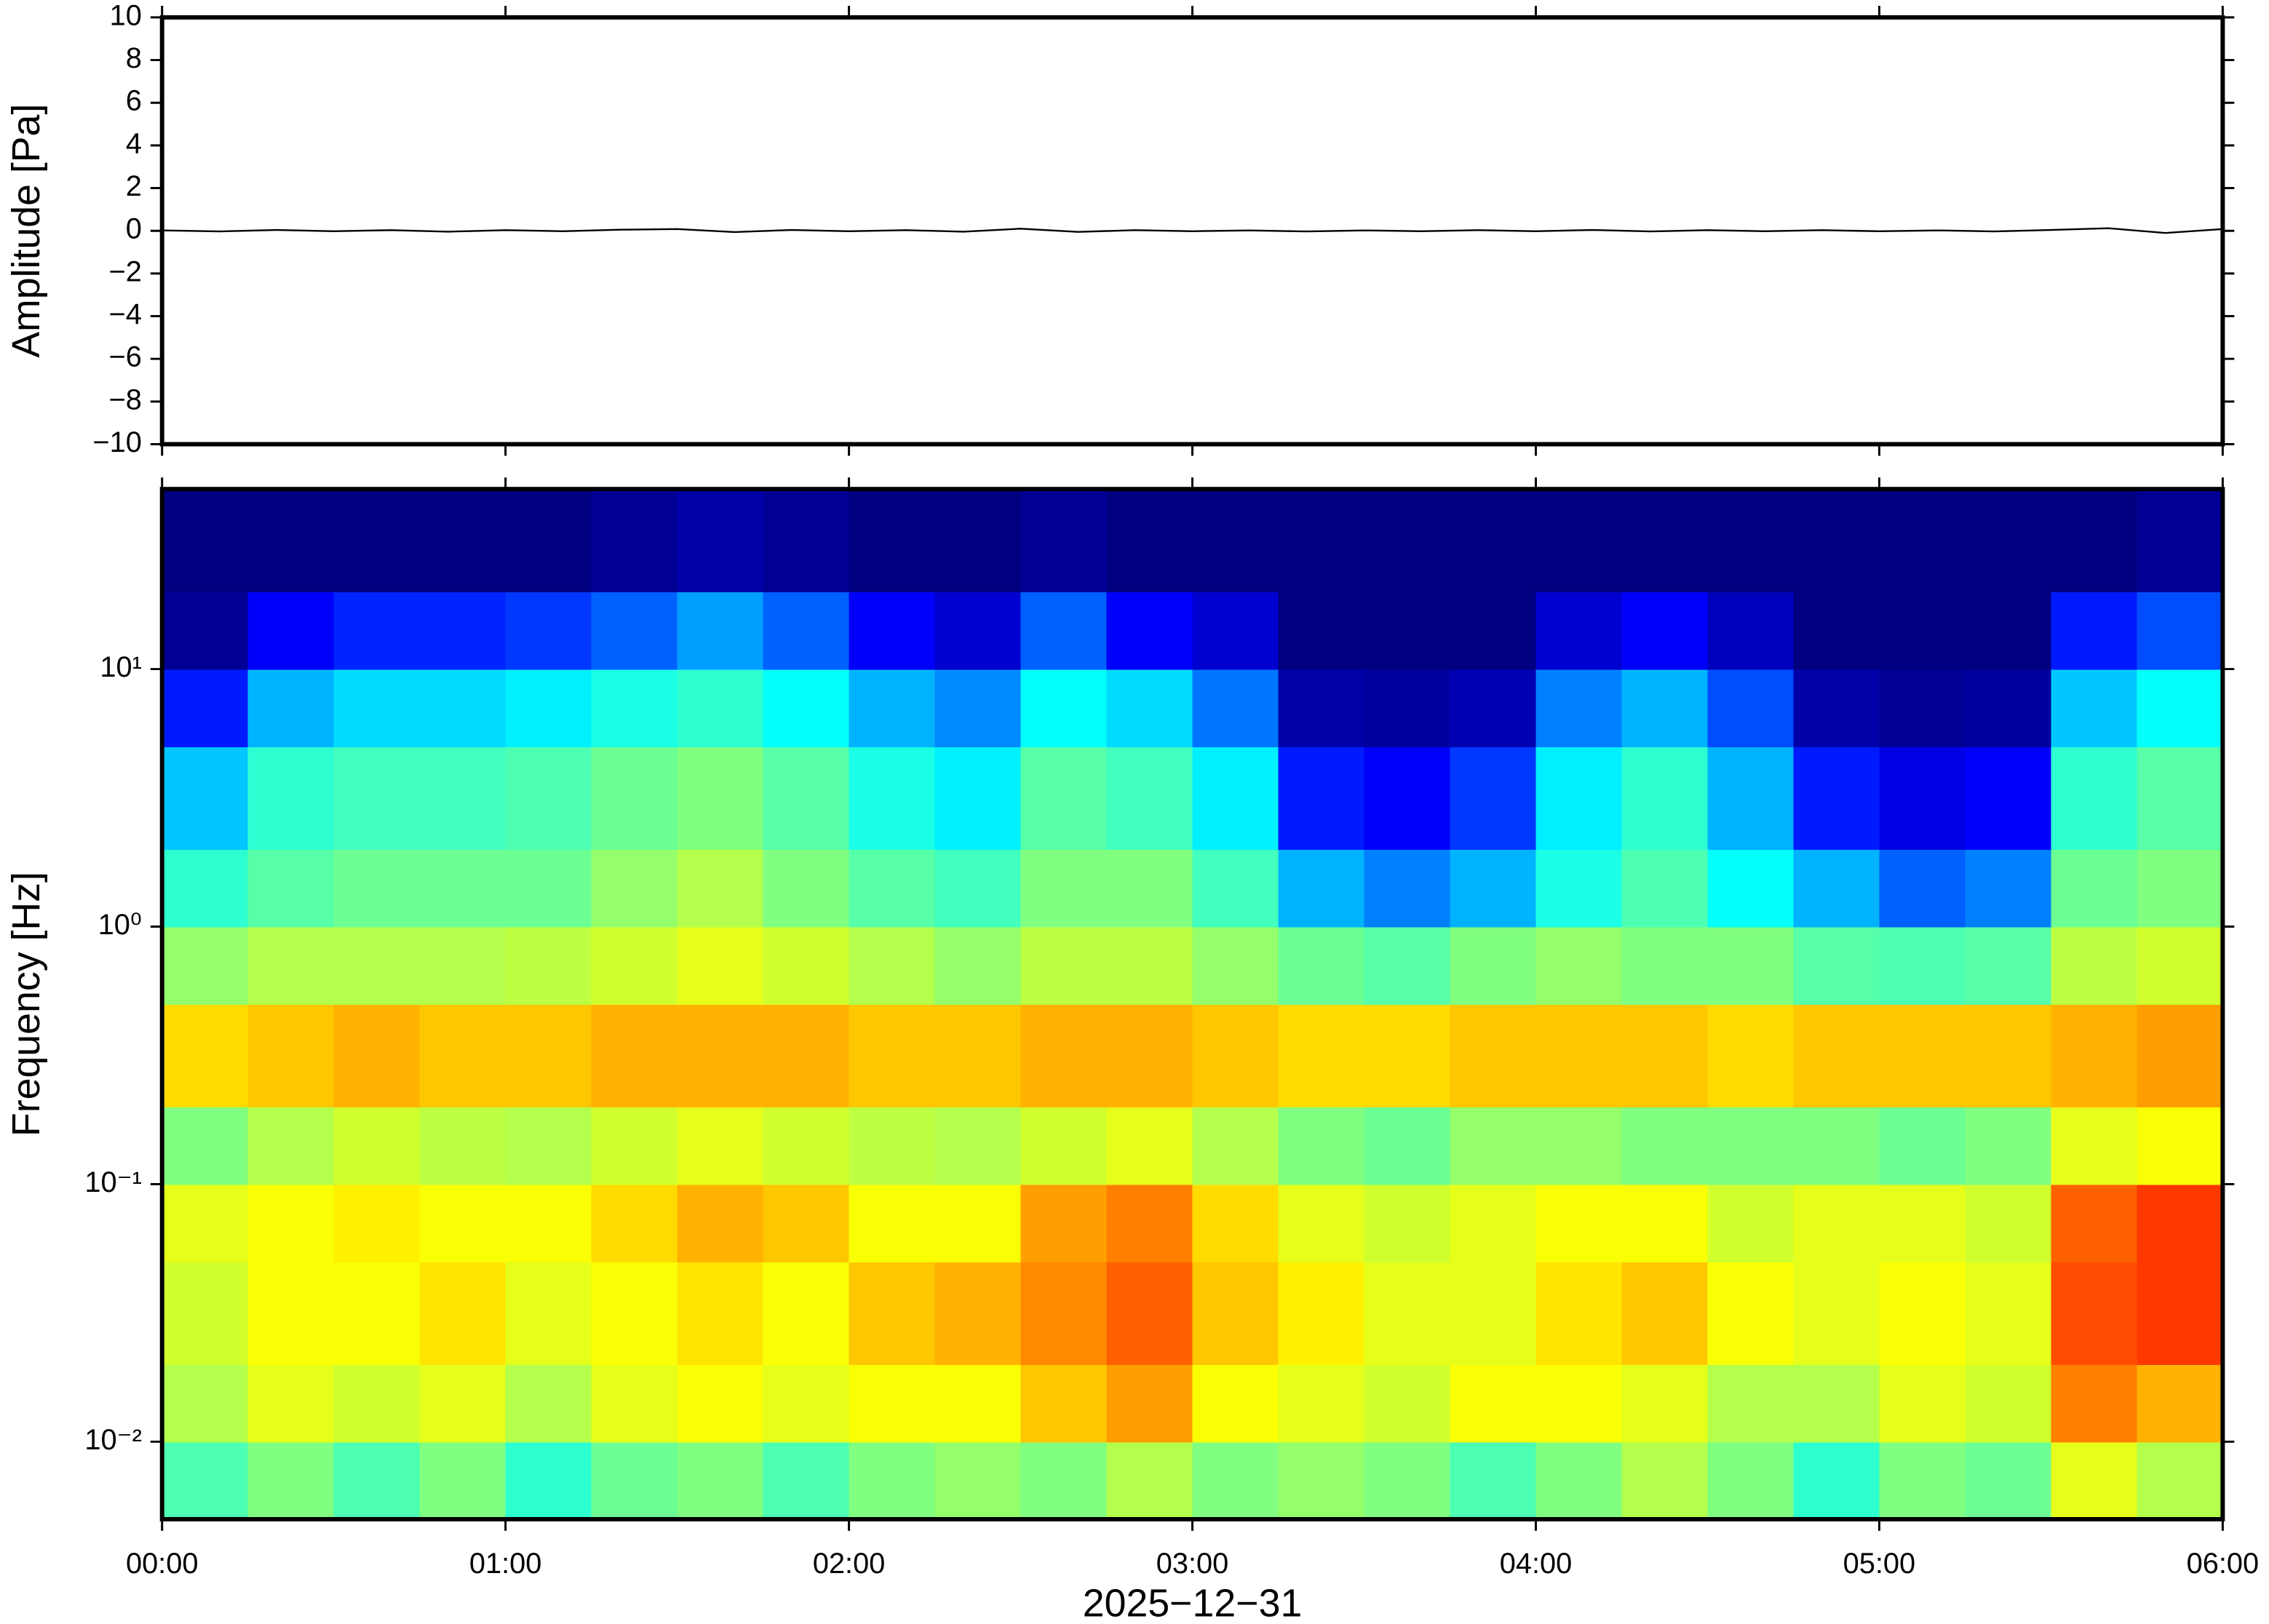 Image resolution: width=2269 pixels, height=1624 pixels. What do you see at coordinates (134, 186) in the screenshot?
I see `y-tick-label: 2` at bounding box center [134, 186].